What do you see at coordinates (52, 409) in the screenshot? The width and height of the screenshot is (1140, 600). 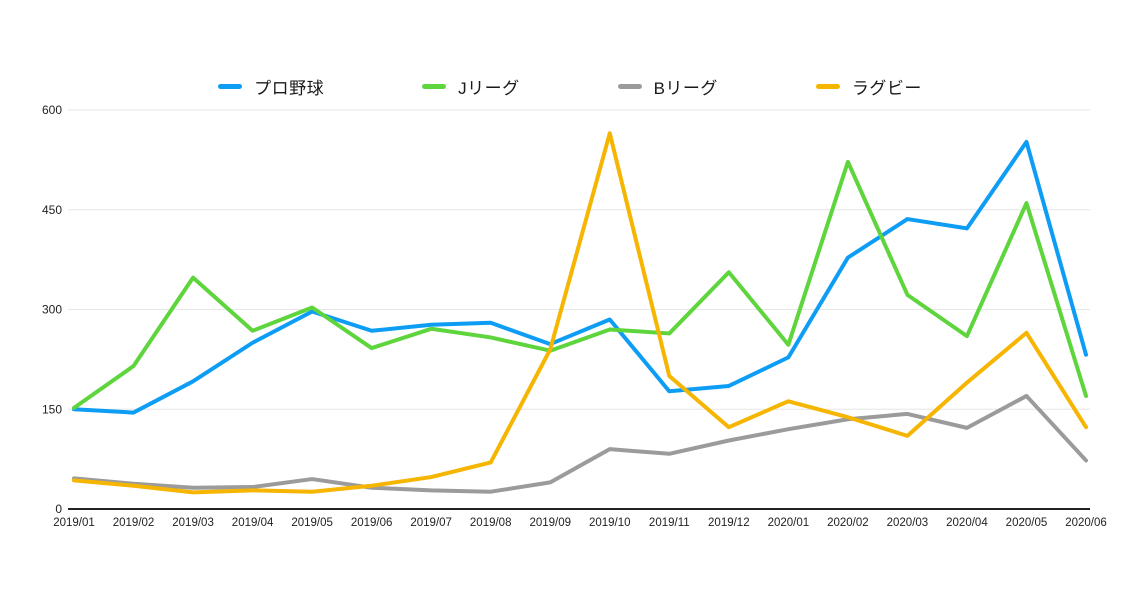 I see `y-tick-label-150: 150` at bounding box center [52, 409].